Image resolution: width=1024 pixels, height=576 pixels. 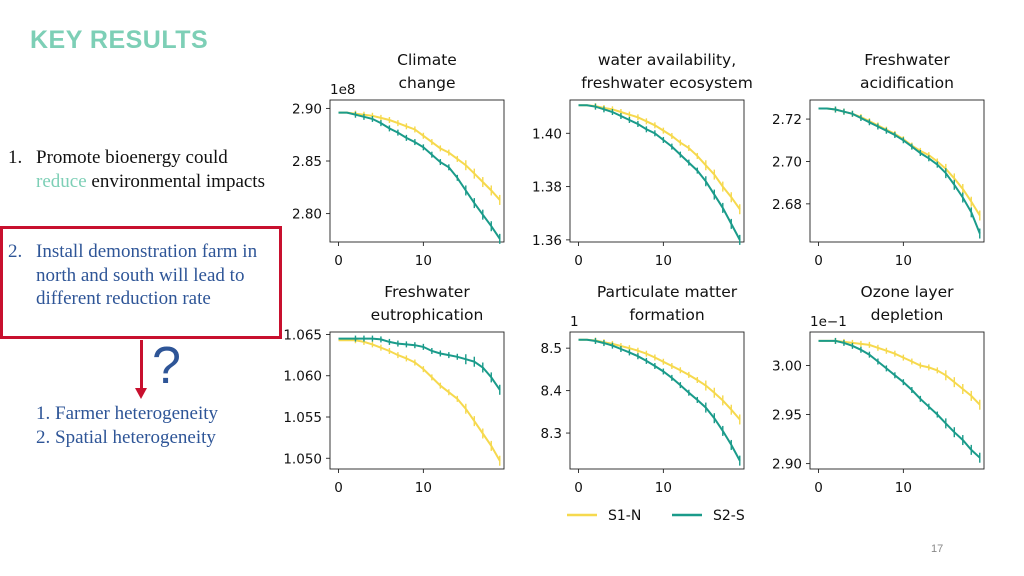 I want to click on y-tick-label: 2.80, so click(x=307, y=215).